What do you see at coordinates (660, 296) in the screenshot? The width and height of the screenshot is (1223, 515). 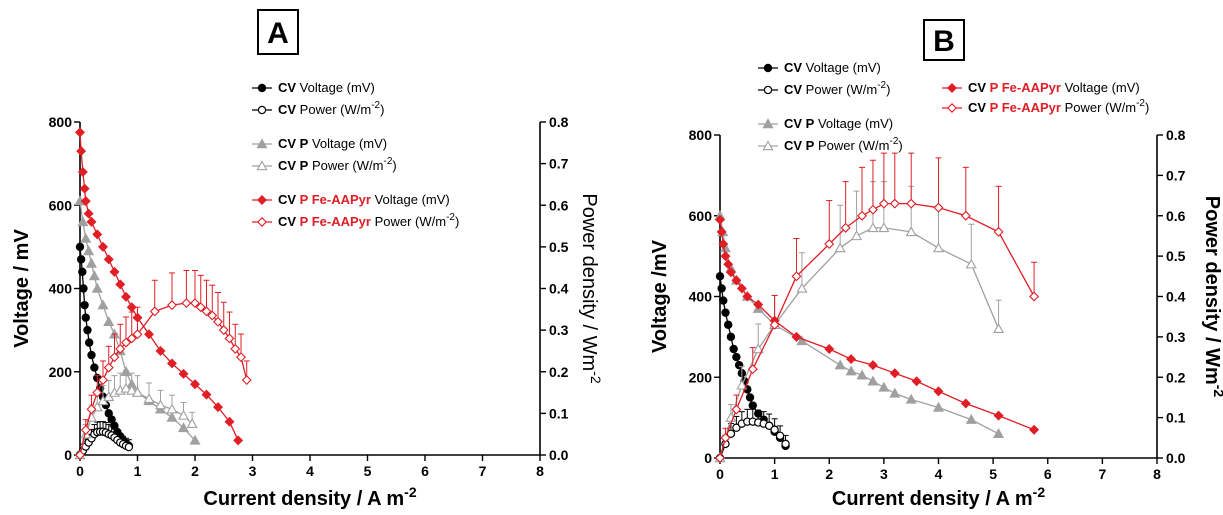 I see `y-axis-title: Voltage /mV` at bounding box center [660, 296].